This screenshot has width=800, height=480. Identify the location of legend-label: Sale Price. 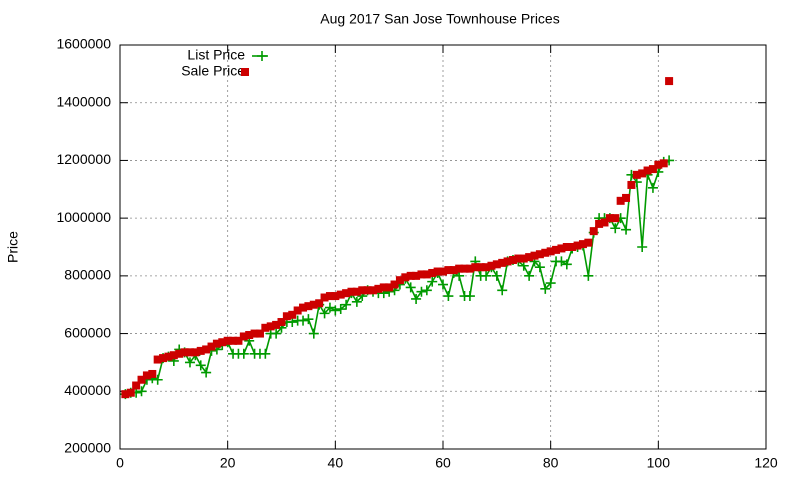
(213, 71).